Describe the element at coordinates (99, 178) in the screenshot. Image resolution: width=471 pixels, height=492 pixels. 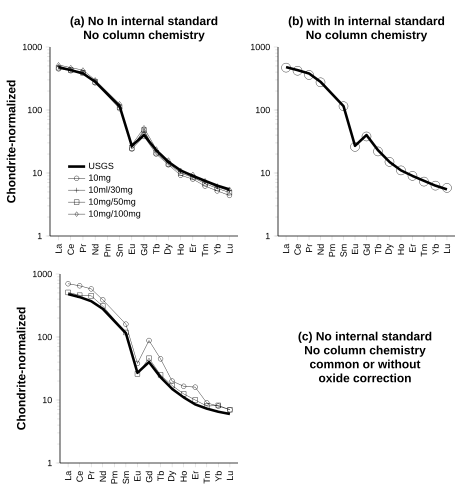
I see `legend-label: 10mg` at that location.